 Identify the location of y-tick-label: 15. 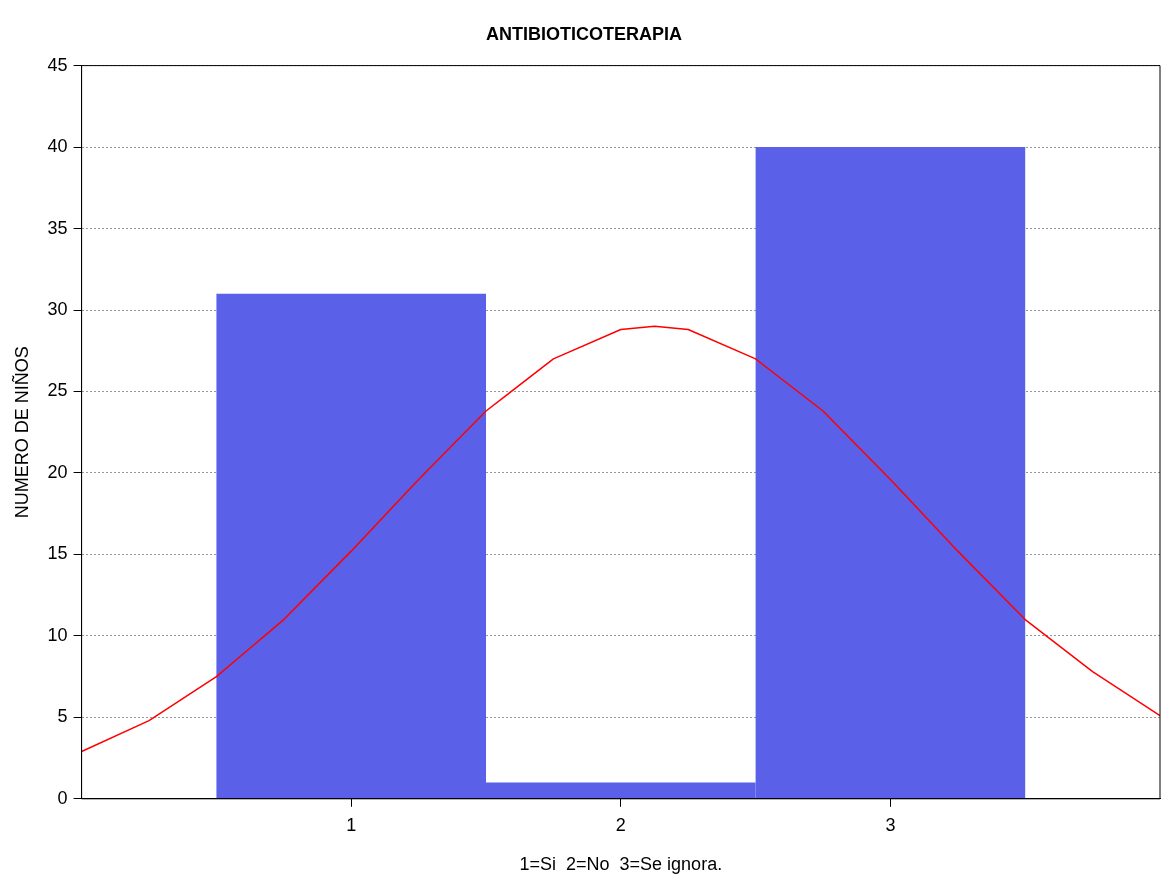
(57, 553).